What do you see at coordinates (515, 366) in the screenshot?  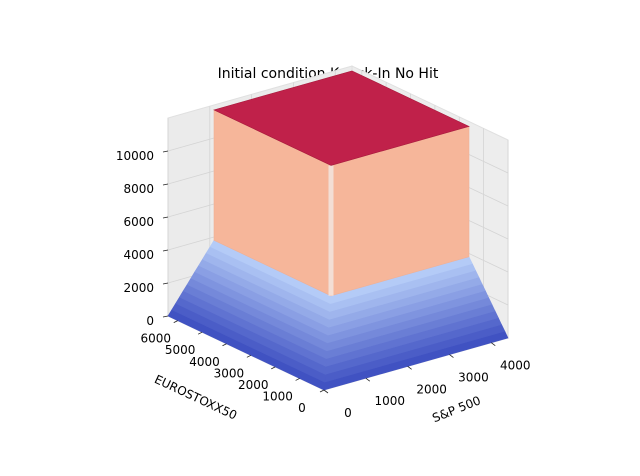 I see `x-tick-label: 4000` at bounding box center [515, 366].